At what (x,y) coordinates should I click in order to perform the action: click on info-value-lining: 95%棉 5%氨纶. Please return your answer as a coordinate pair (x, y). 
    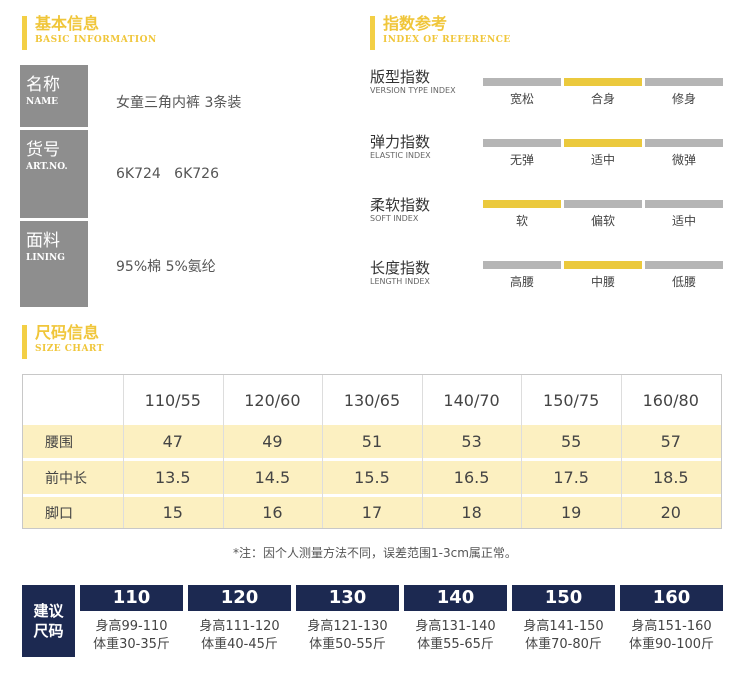
    Looking at the image, I should click on (166, 267).